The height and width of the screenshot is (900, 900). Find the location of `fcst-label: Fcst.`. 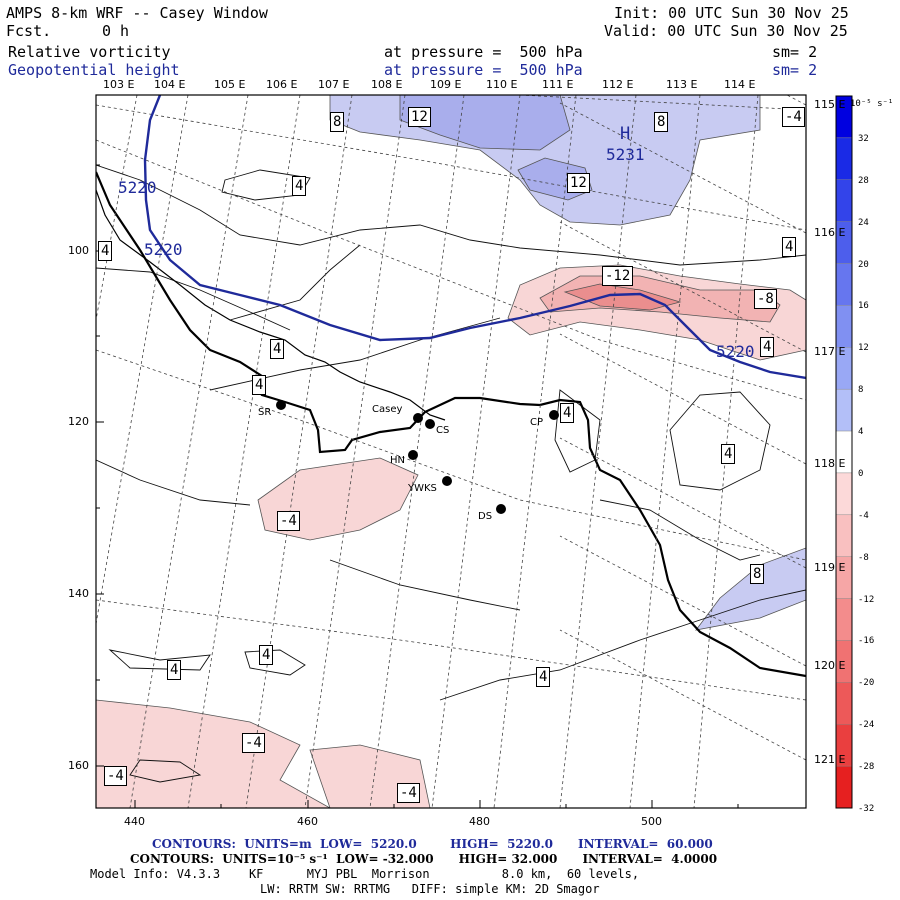

fcst-label: Fcst. is located at coordinates (29, 31).